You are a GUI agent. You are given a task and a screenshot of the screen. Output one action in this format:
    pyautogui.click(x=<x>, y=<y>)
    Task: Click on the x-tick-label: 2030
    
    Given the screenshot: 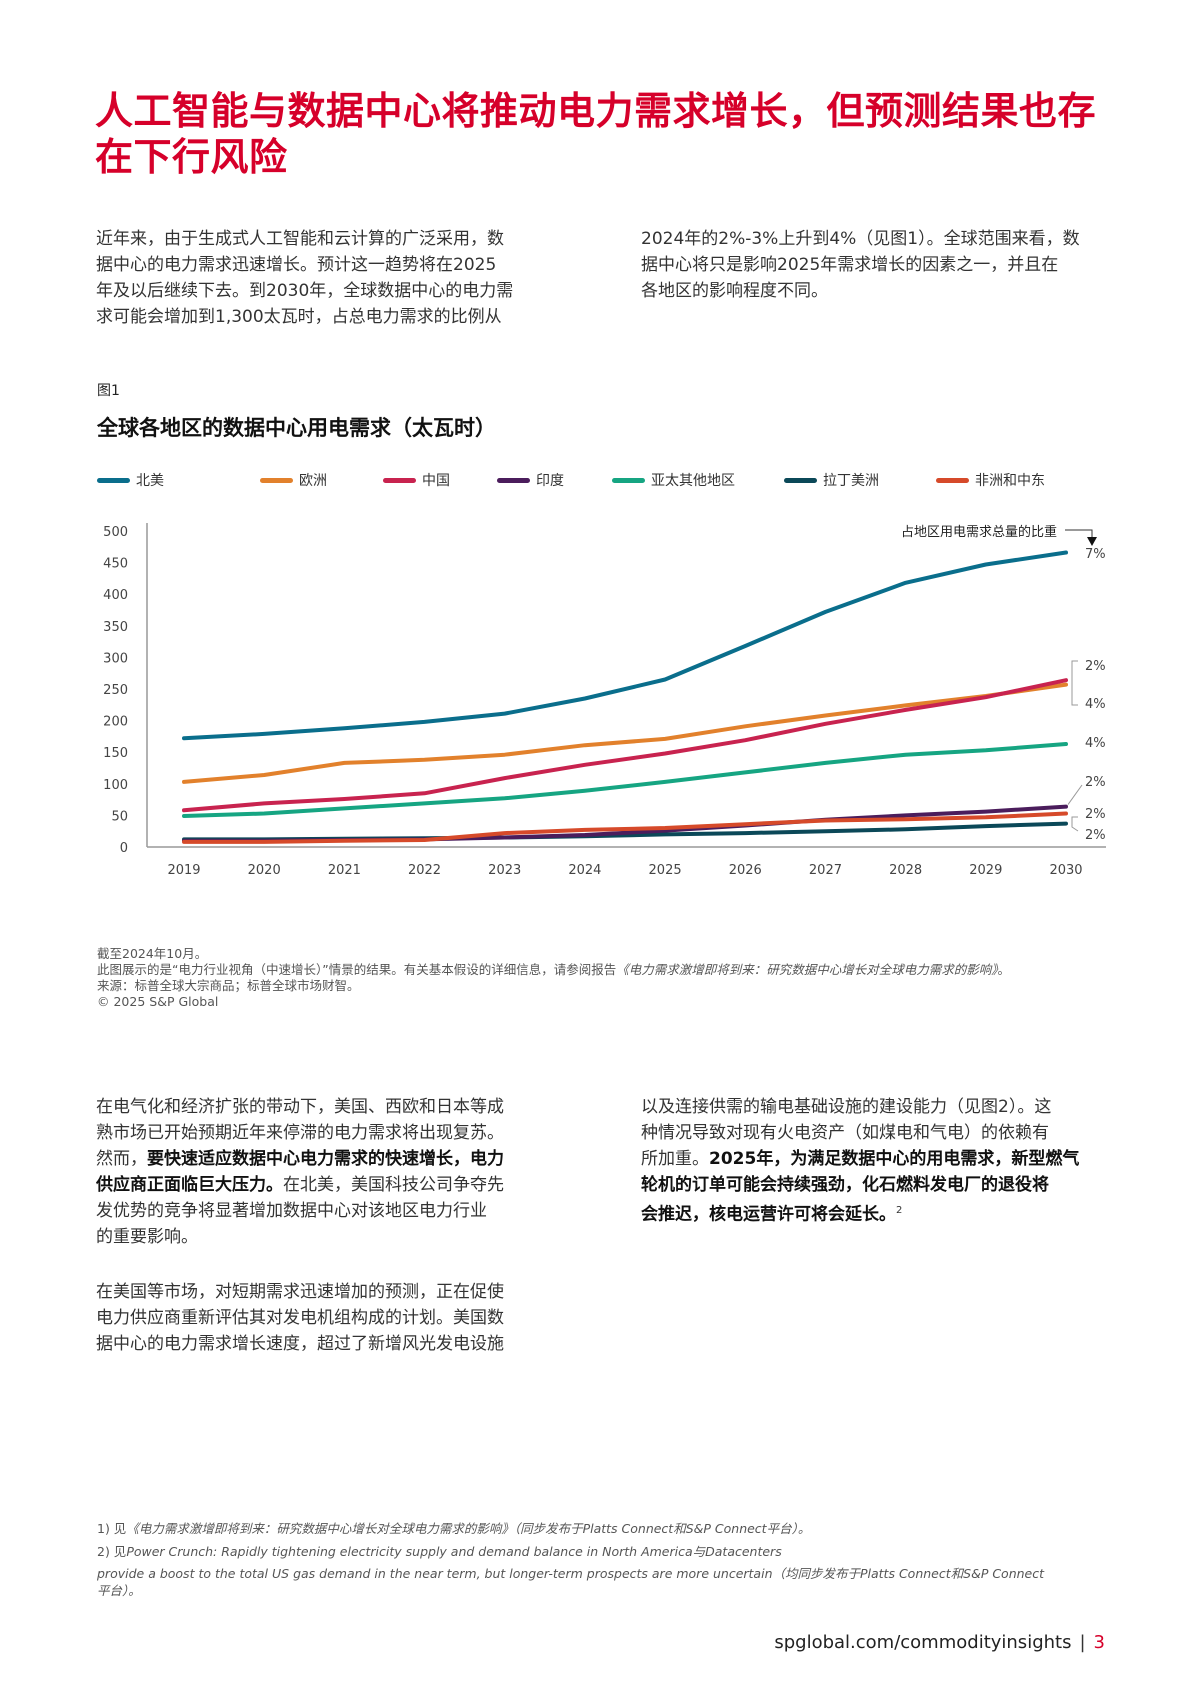 What is the action you would take?
    pyautogui.click(x=1065, y=870)
    